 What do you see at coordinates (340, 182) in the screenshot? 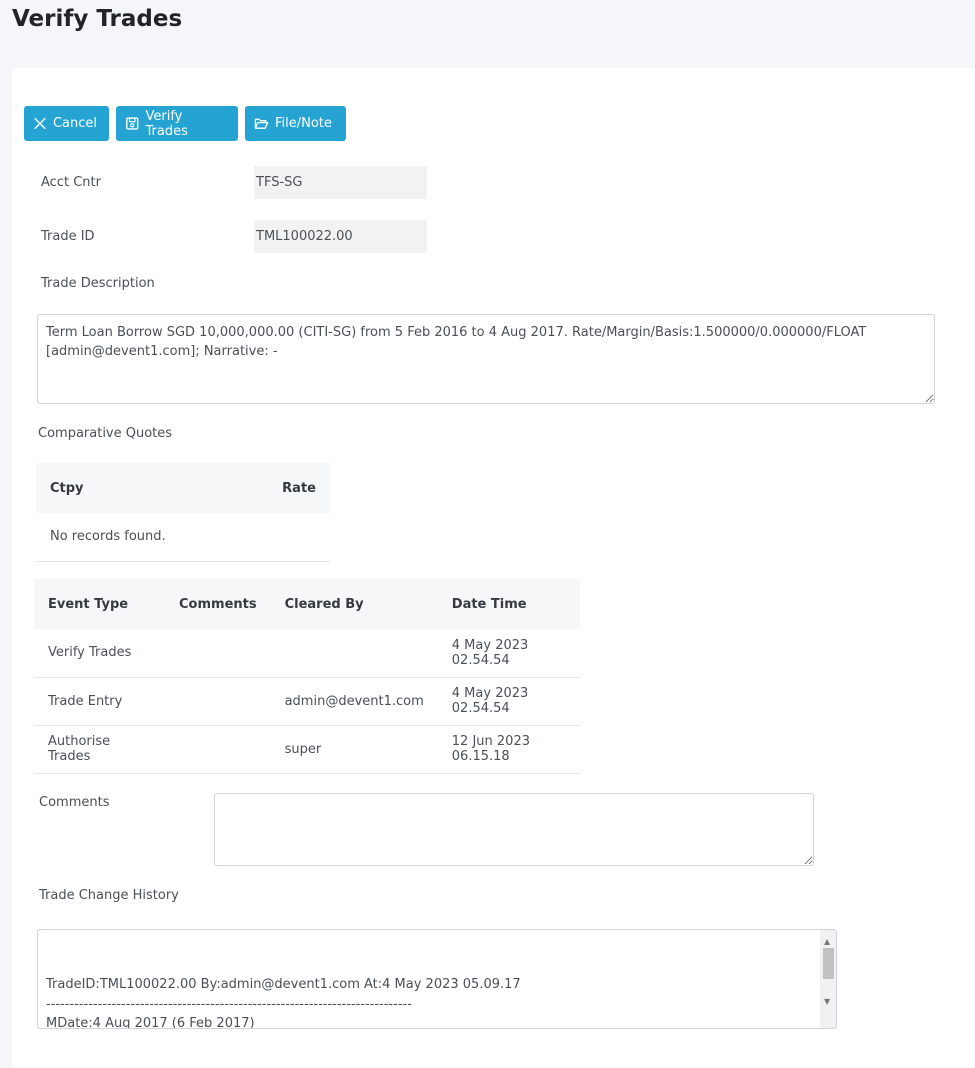
I see `acct-cntr-field: TFS-SG` at bounding box center [340, 182].